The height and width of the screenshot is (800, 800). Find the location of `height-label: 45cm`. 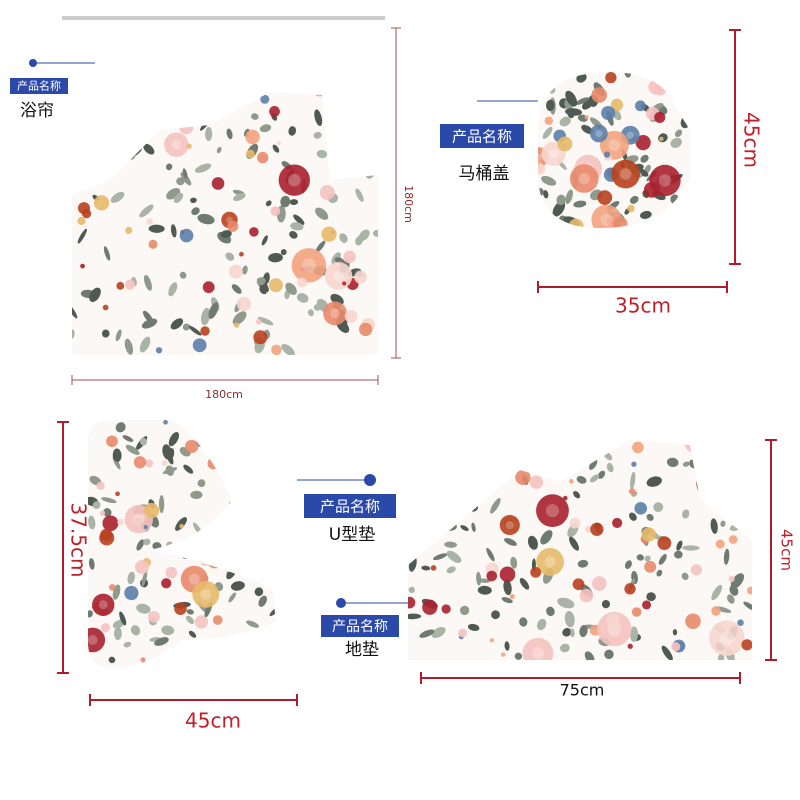

height-label: 45cm is located at coordinates (787, 550).